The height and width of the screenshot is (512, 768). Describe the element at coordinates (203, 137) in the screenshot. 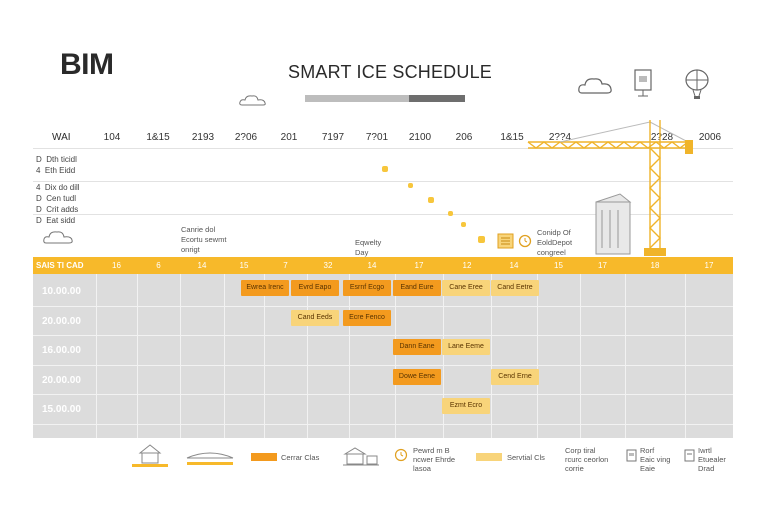

I see `timeline-column-header: 2193` at that location.